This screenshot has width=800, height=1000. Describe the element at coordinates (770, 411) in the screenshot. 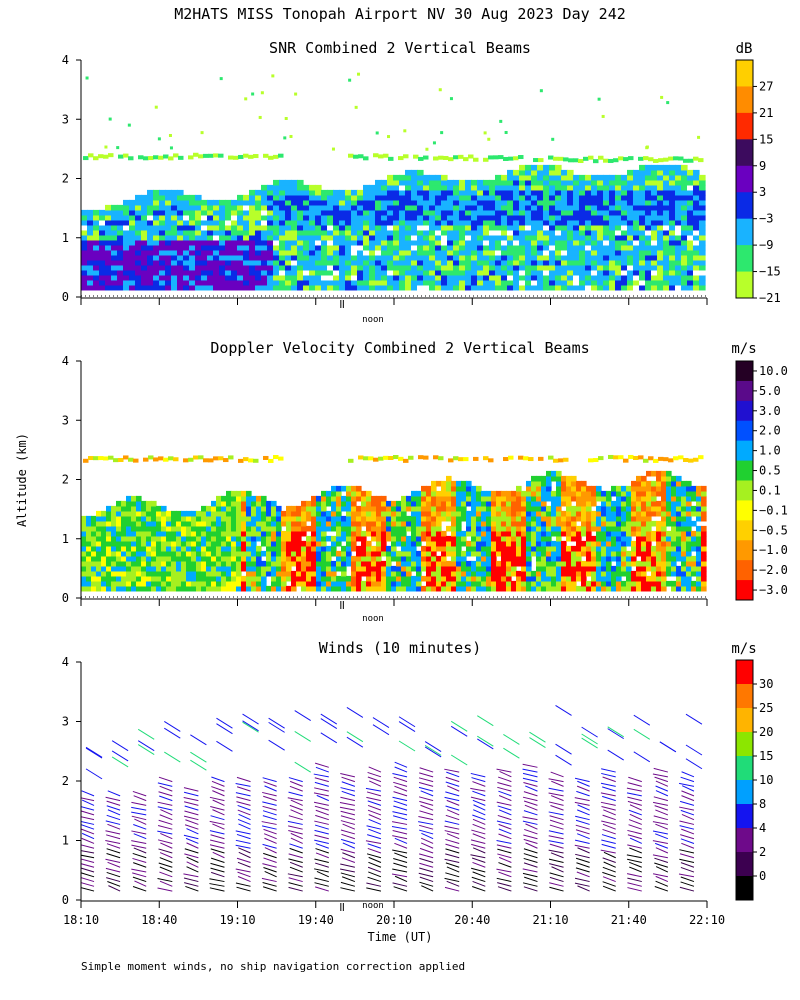

I see `colorbar-label: 3.0` at that location.